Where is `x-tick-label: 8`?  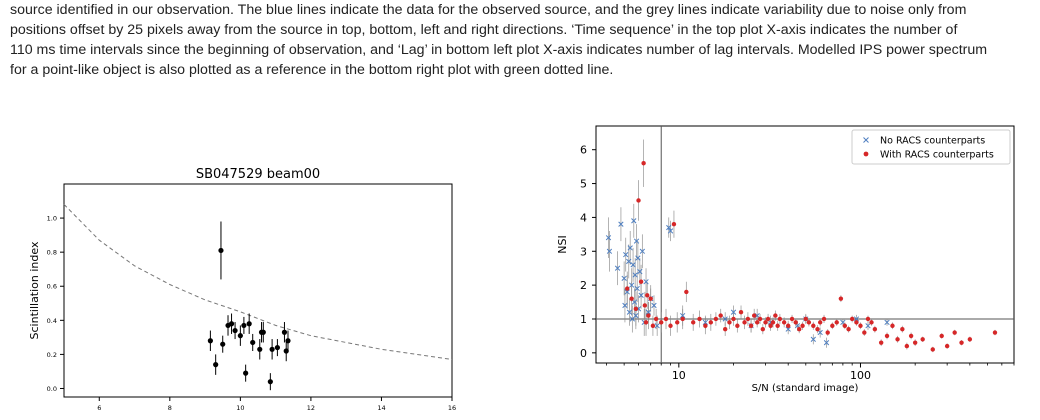
x-tick-label: 8 is located at coordinates (170, 408).